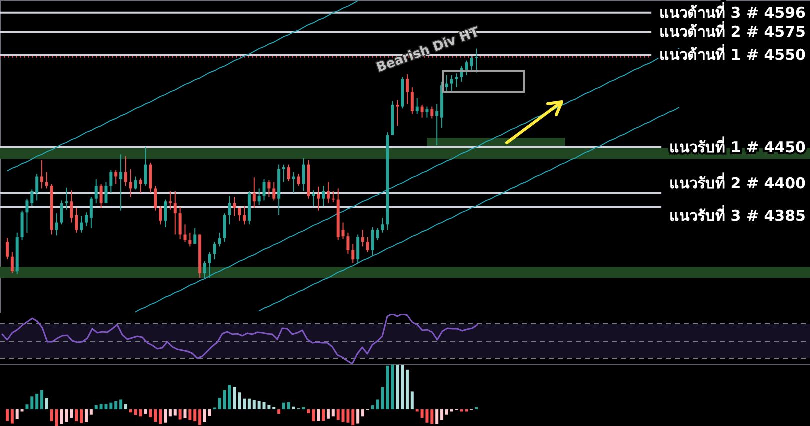  Describe the element at coordinates (738, 146) in the screenshot. I see `ref-line-label: แนวรับที่ 1 # 4450` at that location.